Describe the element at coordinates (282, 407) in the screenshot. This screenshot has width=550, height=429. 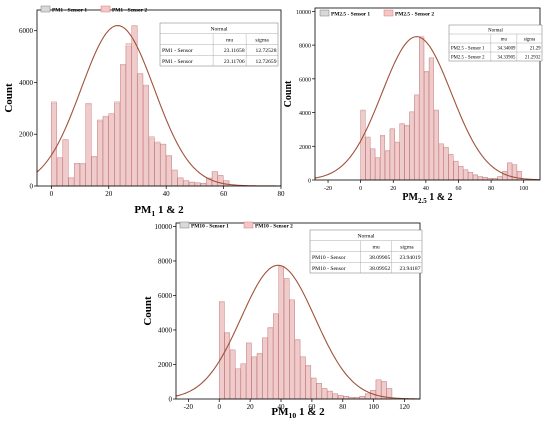
I see `x-tick-label: 40` at that location.